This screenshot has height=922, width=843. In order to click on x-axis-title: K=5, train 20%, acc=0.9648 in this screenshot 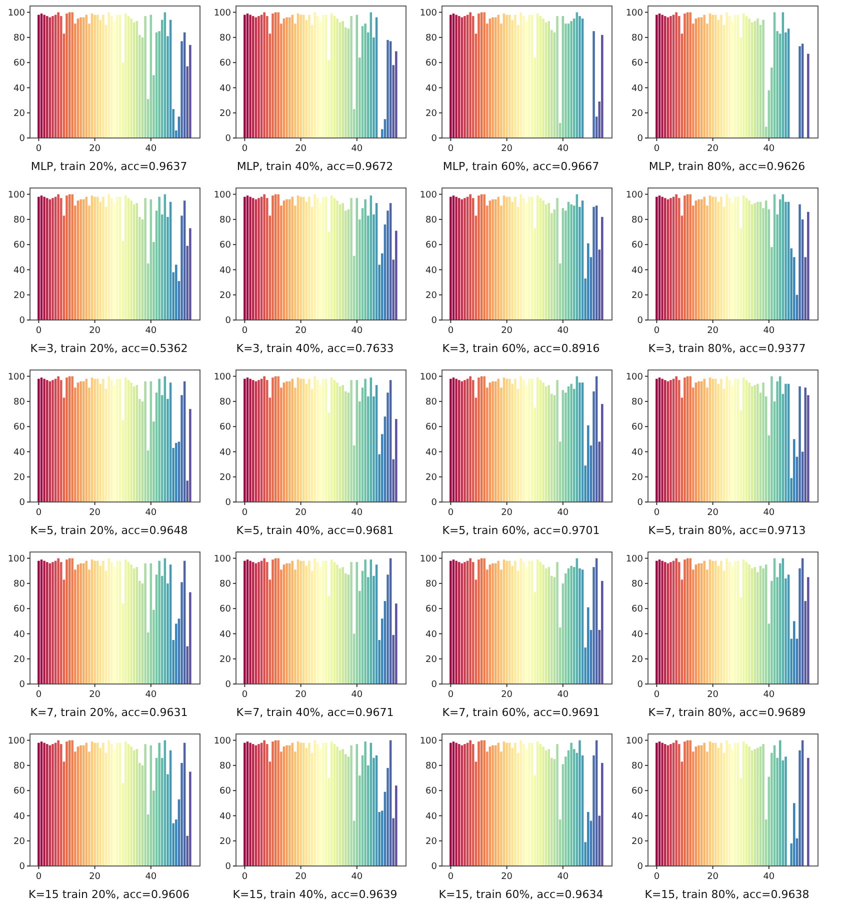, I will do `click(109, 530)`.